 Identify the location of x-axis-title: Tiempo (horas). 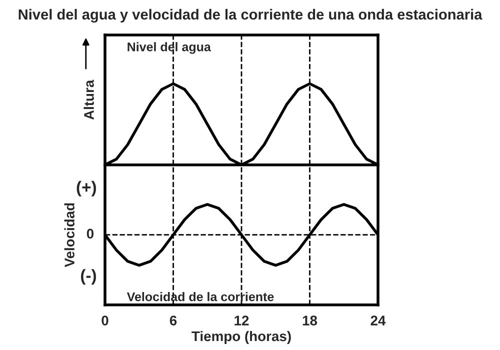
(241, 337).